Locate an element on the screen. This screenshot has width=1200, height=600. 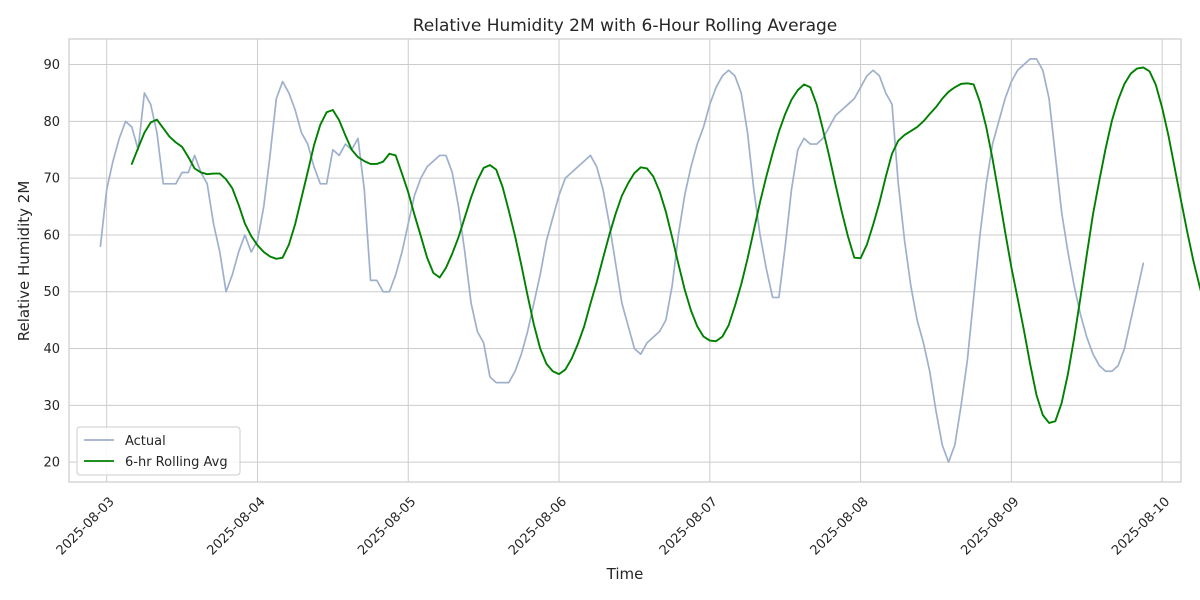
x-tick-label: 2025-08-05 is located at coordinates (387, 526).